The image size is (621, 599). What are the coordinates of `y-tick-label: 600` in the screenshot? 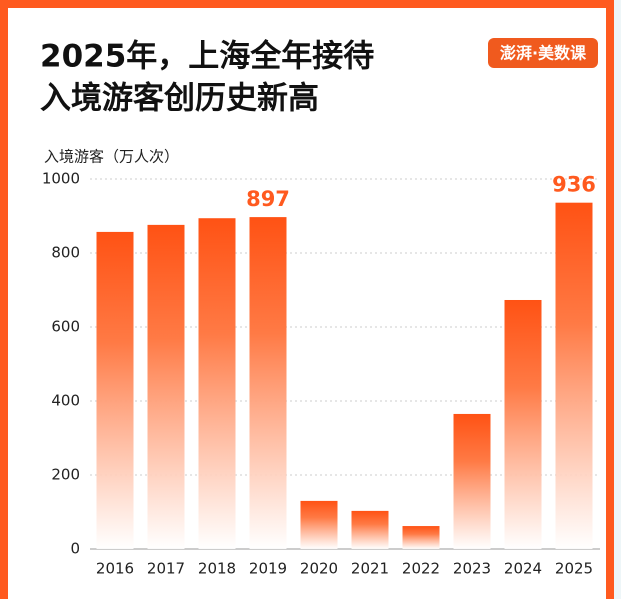 It's located at (65, 327).